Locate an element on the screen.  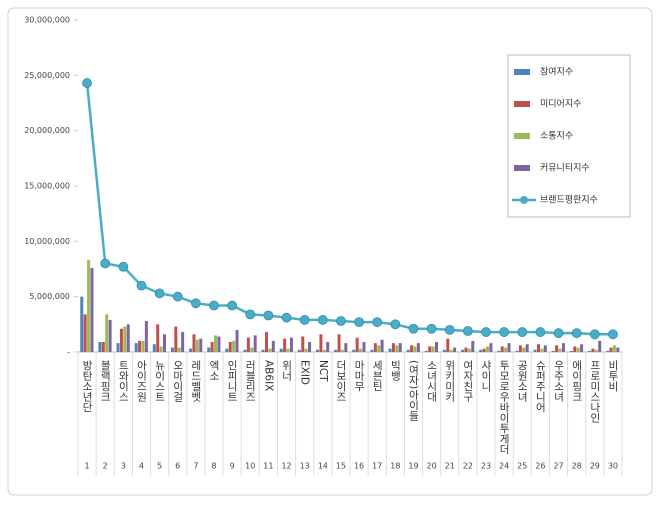
x-category-label: 위너 is located at coordinates (287, 370).